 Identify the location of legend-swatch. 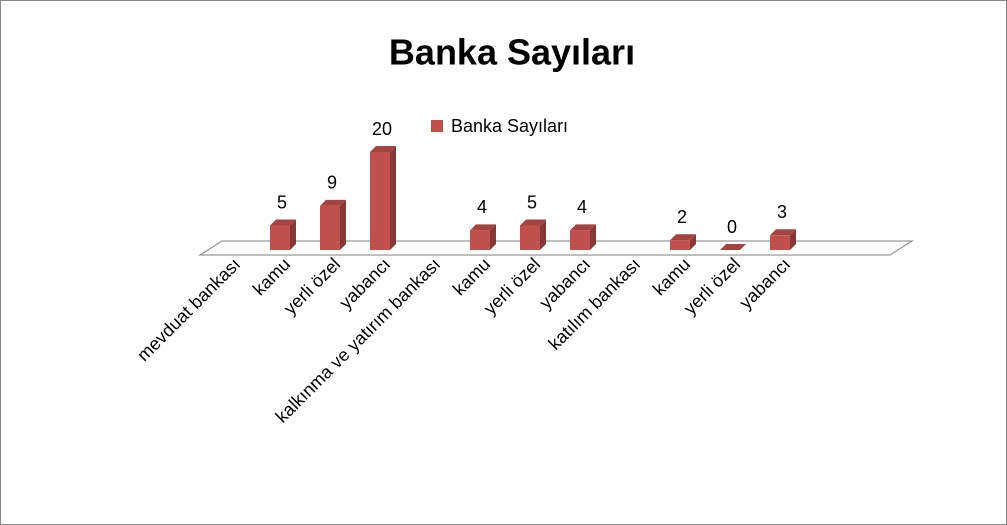
(437, 126).